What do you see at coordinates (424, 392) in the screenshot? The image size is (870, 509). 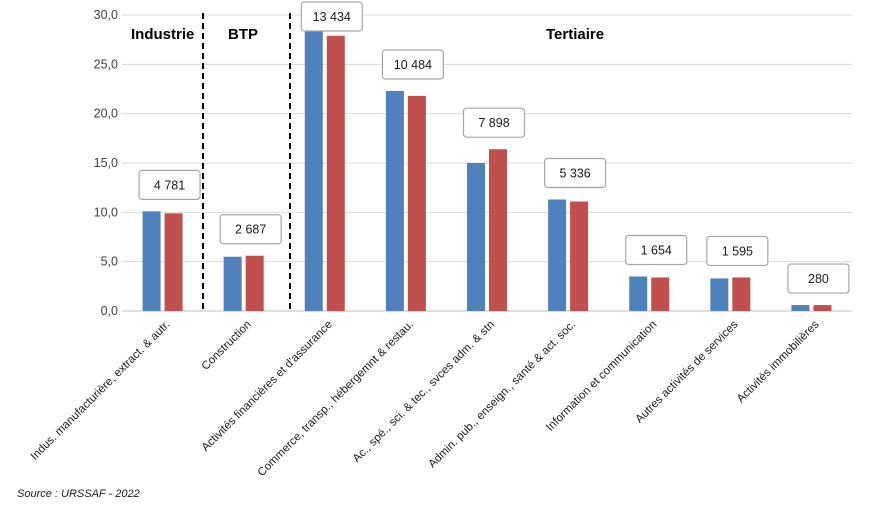 I see `x-category-label: Ac., spé., sci. & tec., svces adm. & stn` at bounding box center [424, 392].